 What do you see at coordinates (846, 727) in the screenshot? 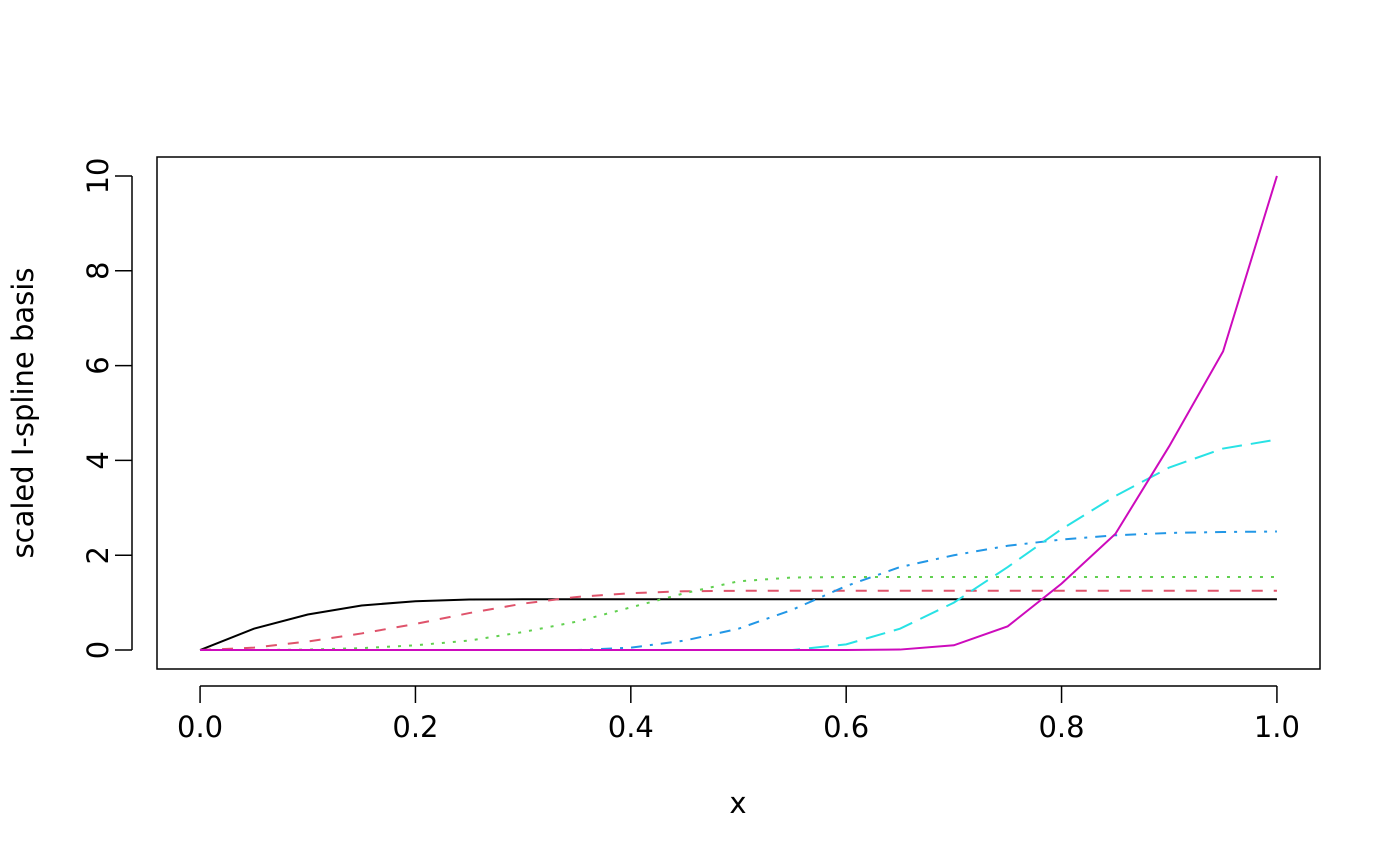
I see `x-tick-label: 0.6` at bounding box center [846, 727].